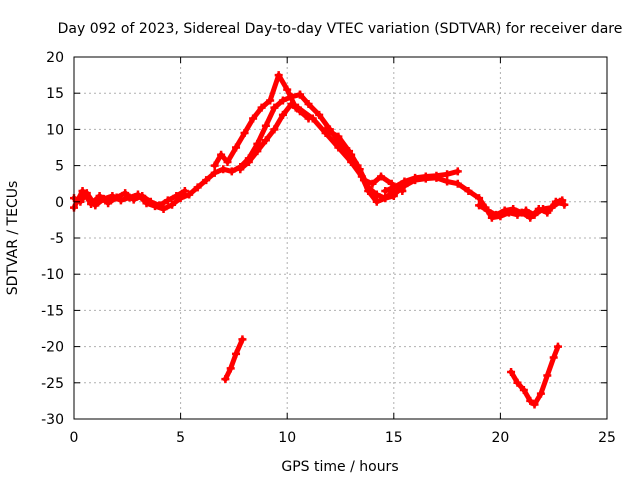  Describe the element at coordinates (394, 438) in the screenshot. I see `x-tick-label: 15` at that location.